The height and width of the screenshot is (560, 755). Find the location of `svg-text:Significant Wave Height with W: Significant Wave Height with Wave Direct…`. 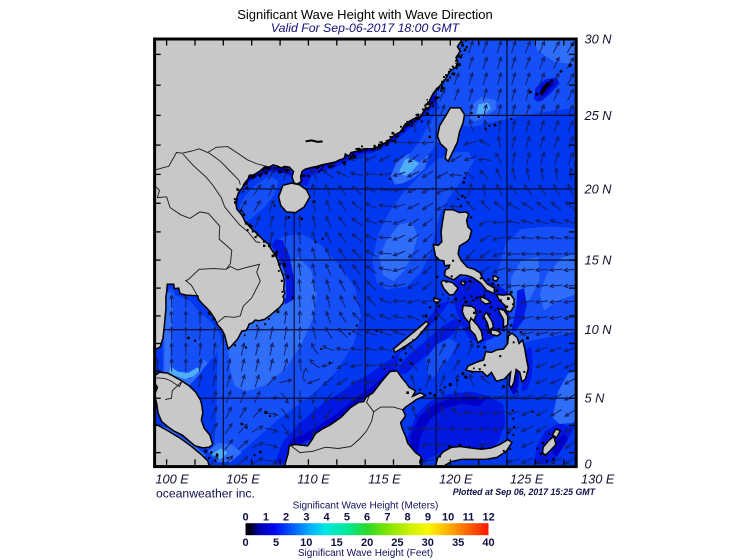

svg-text:Significant Wave Height with W: Significant Wave Height with Wave Direct… is located at coordinates (365, 14).